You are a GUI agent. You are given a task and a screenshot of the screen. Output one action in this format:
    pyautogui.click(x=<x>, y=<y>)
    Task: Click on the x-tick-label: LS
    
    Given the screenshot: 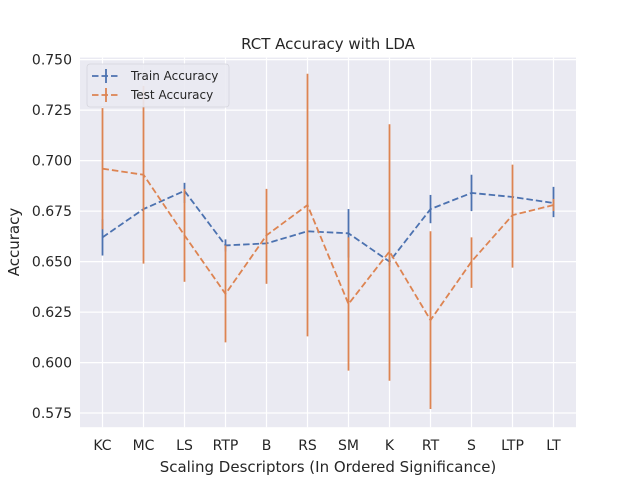 What is the action you would take?
    pyautogui.click(x=184, y=446)
    